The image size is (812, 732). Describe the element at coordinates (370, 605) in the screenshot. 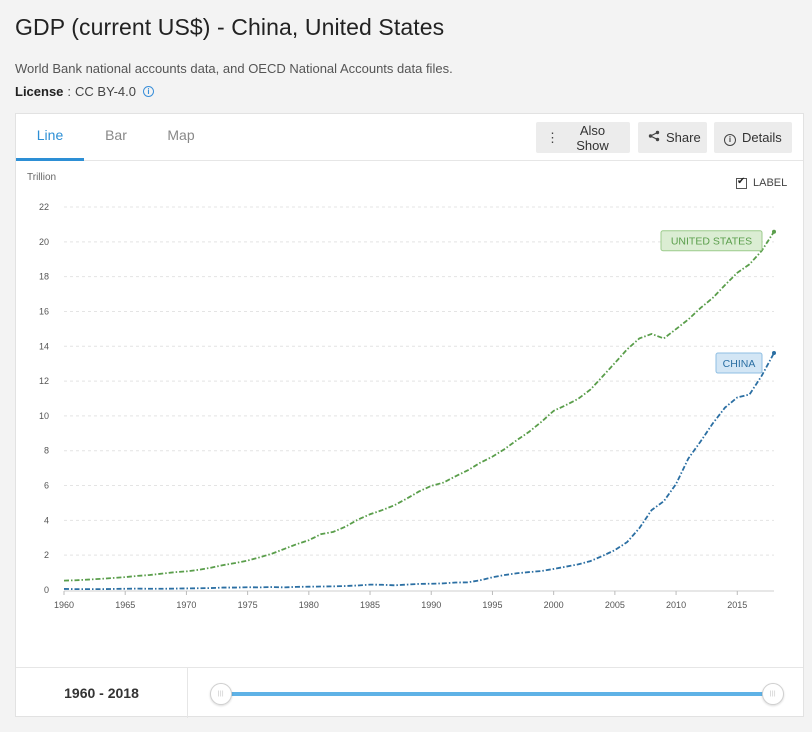

I see `x-tick-label: 1985` at that location.